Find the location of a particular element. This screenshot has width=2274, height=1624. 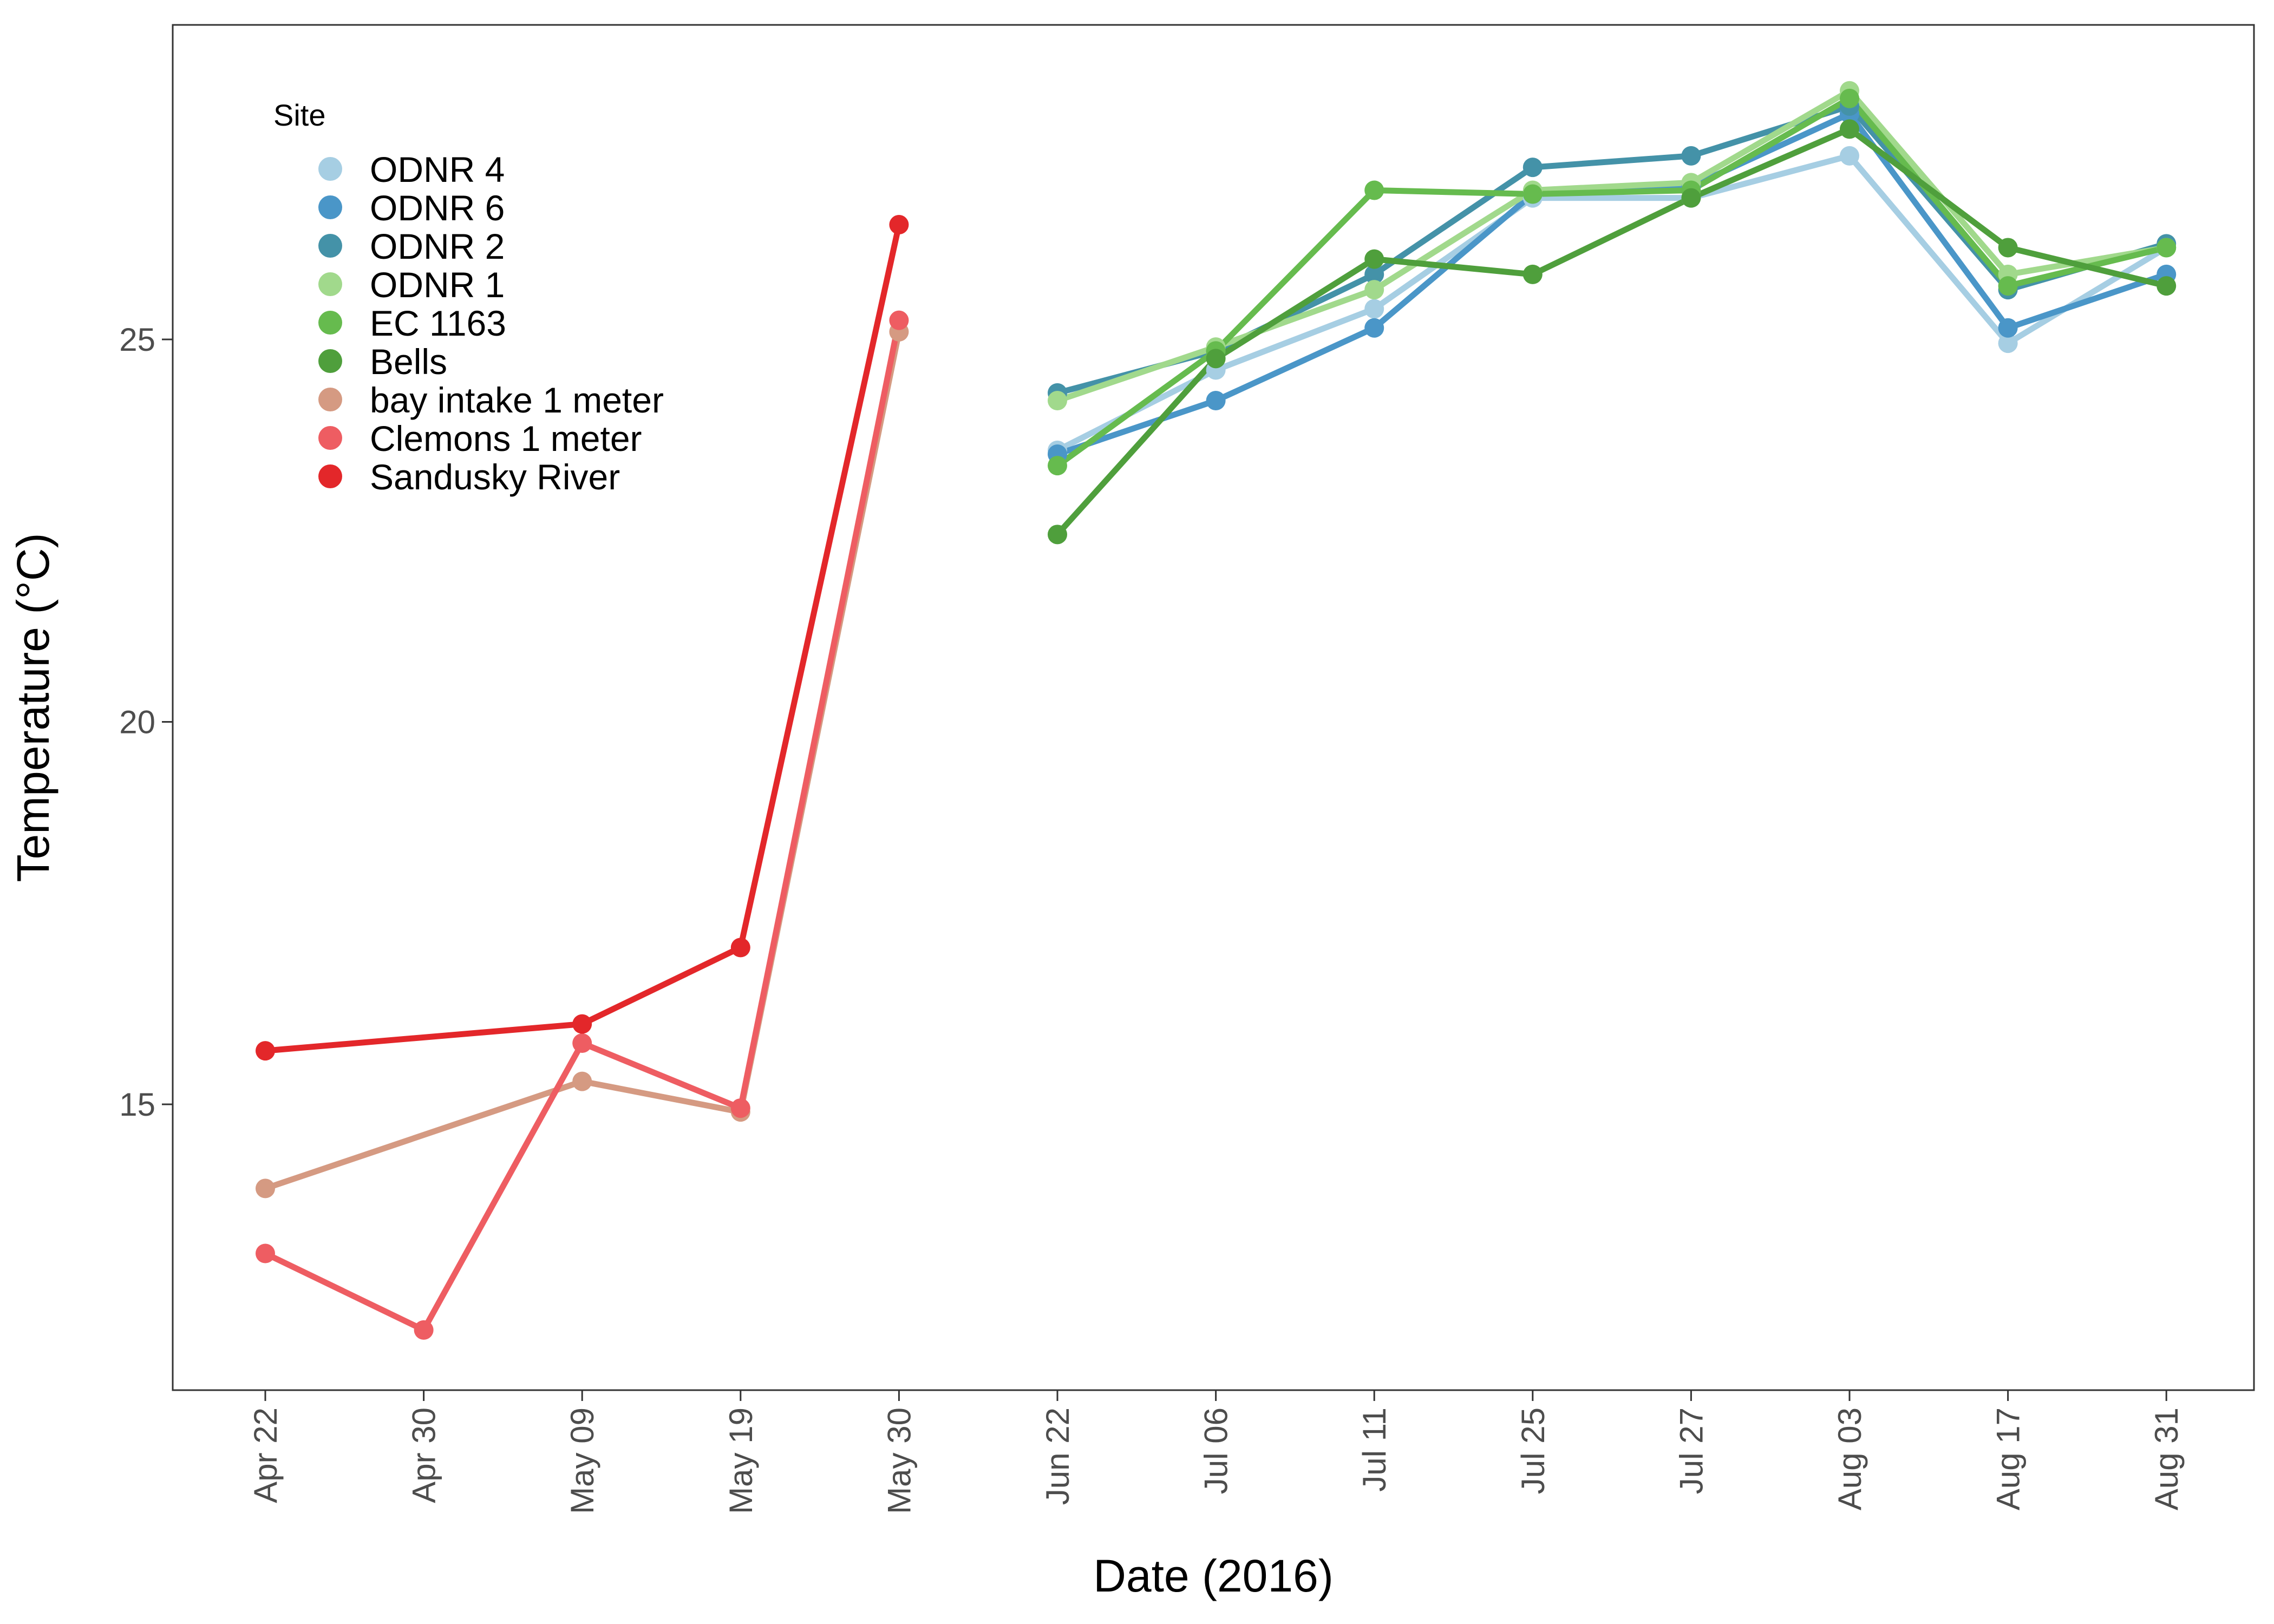

y-tick-label: 25 is located at coordinates (137, 340).